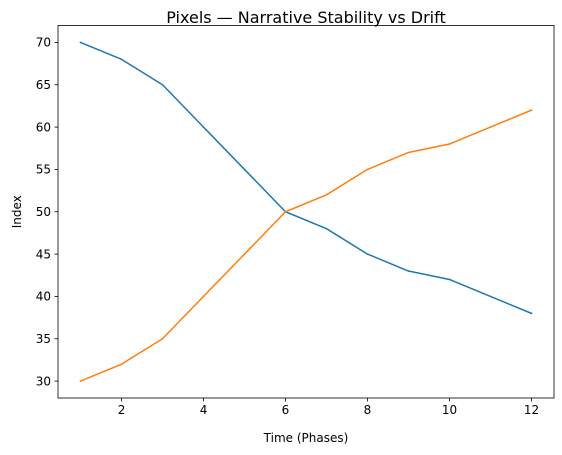 The width and height of the screenshot is (562, 455). What do you see at coordinates (306, 17) in the screenshot?
I see `chart-title: Pixels — Narrative Stability vs Drift` at bounding box center [306, 17].